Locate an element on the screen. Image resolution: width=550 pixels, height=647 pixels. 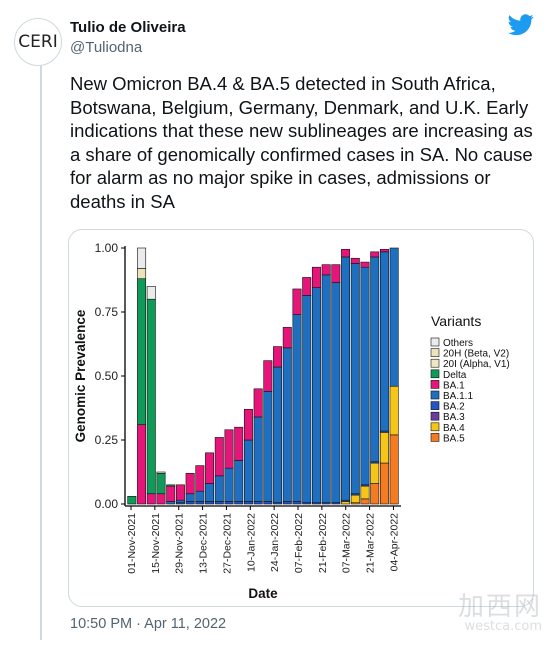
tweet-timestamp: 10:50 PM · Apr 11, 2022 is located at coordinates (148, 624).